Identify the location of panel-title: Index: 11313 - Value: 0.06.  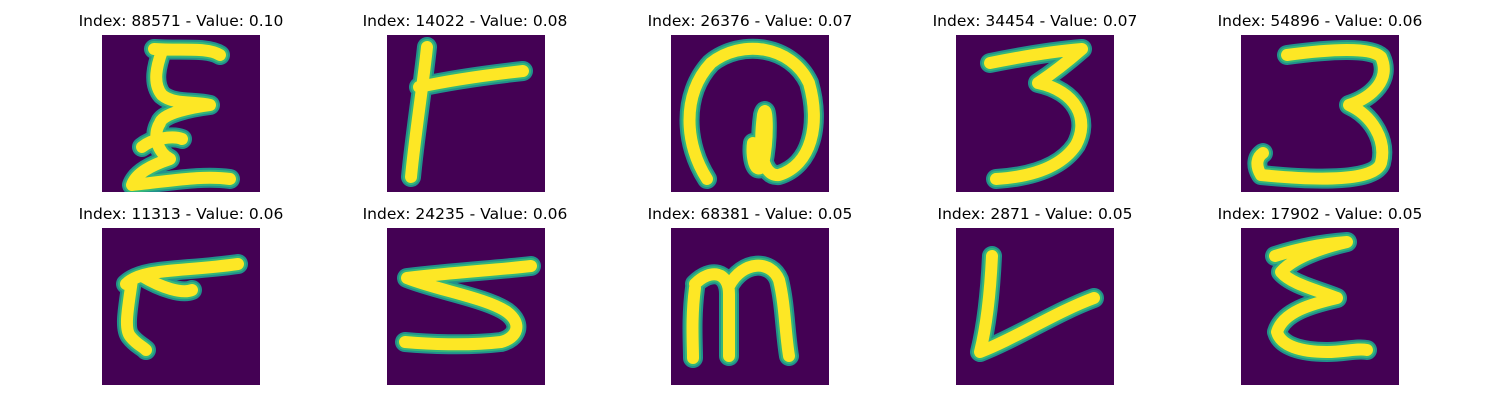
(181, 214).